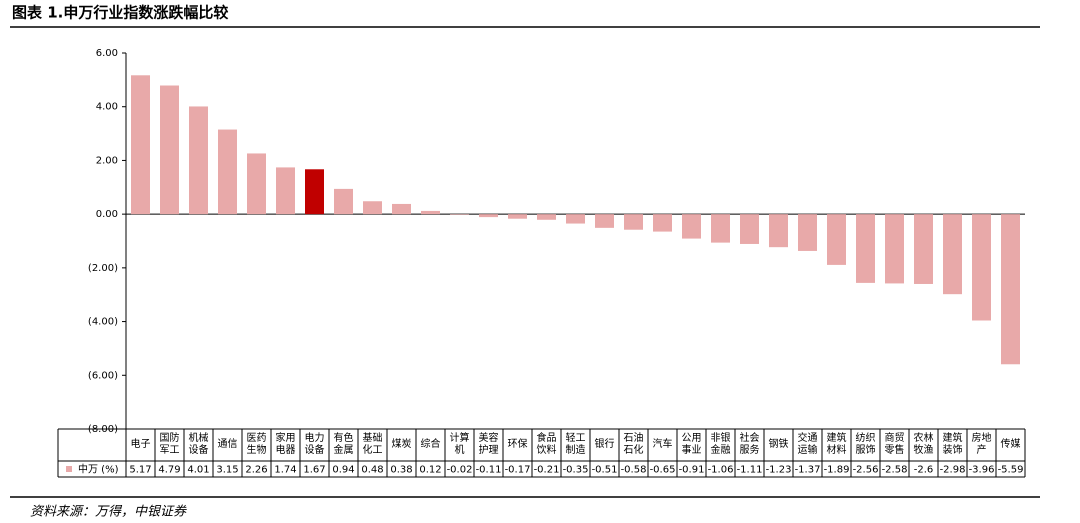 The width and height of the screenshot is (1080, 523). Describe the element at coordinates (108, 512) in the screenshot. I see `source: 资料来源：万得，中银证券` at that location.